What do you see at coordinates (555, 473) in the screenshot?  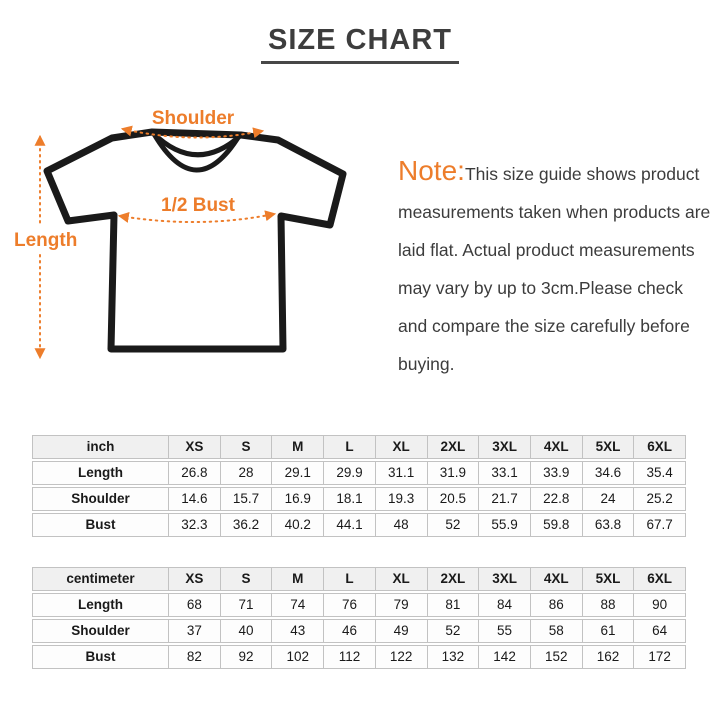 I see `value-cell: 33.9` at bounding box center [555, 473].